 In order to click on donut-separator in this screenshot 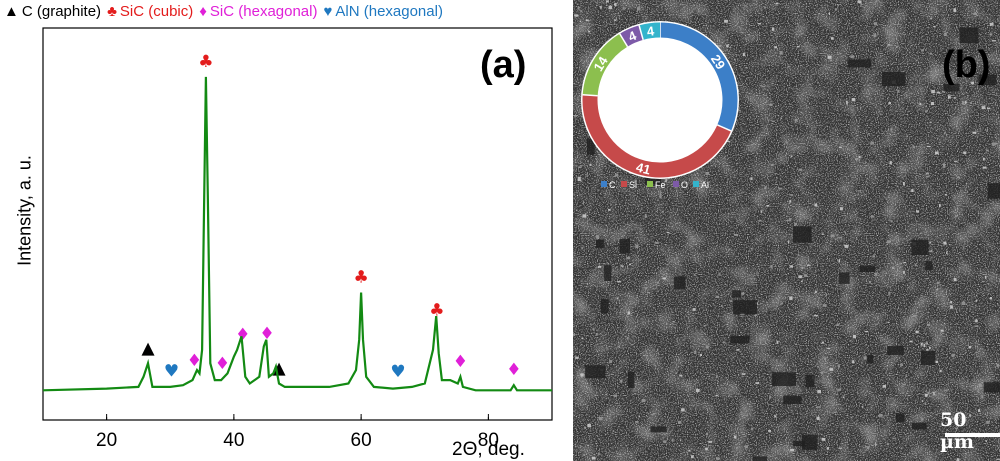, I will do `click(624, 40)`.